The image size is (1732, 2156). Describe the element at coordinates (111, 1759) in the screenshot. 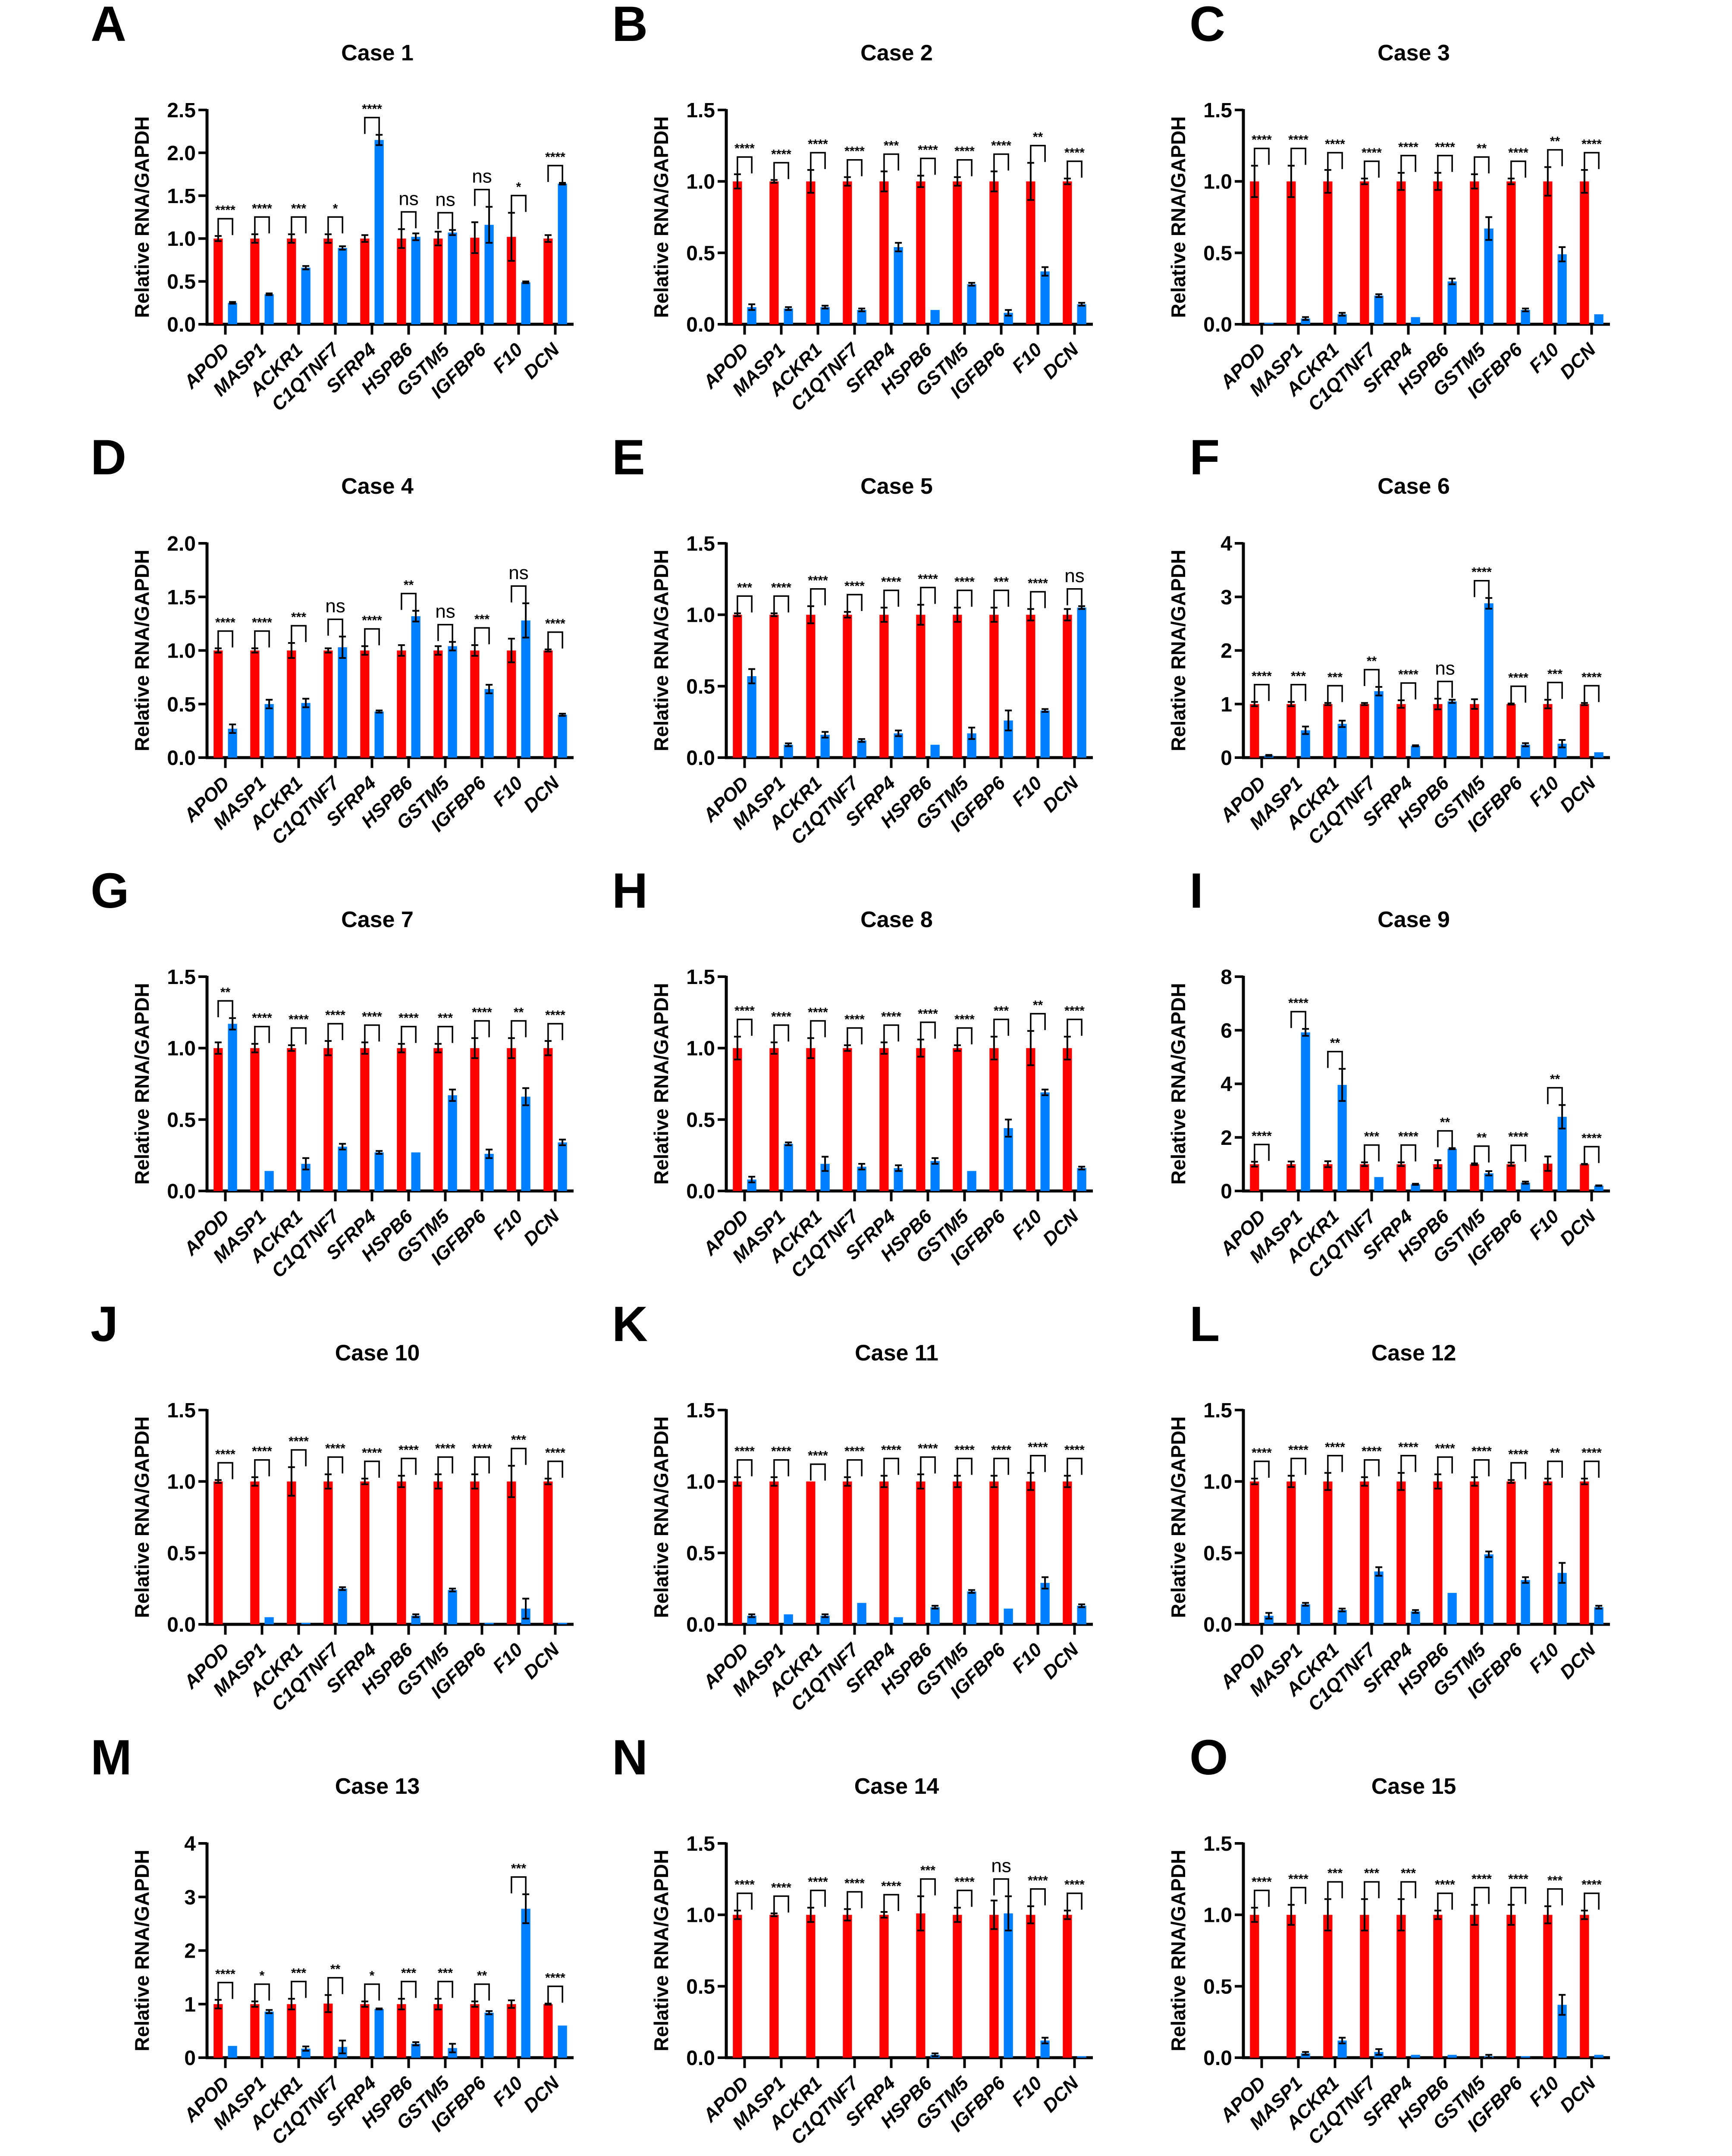

I see `panel-letter: M` at that location.